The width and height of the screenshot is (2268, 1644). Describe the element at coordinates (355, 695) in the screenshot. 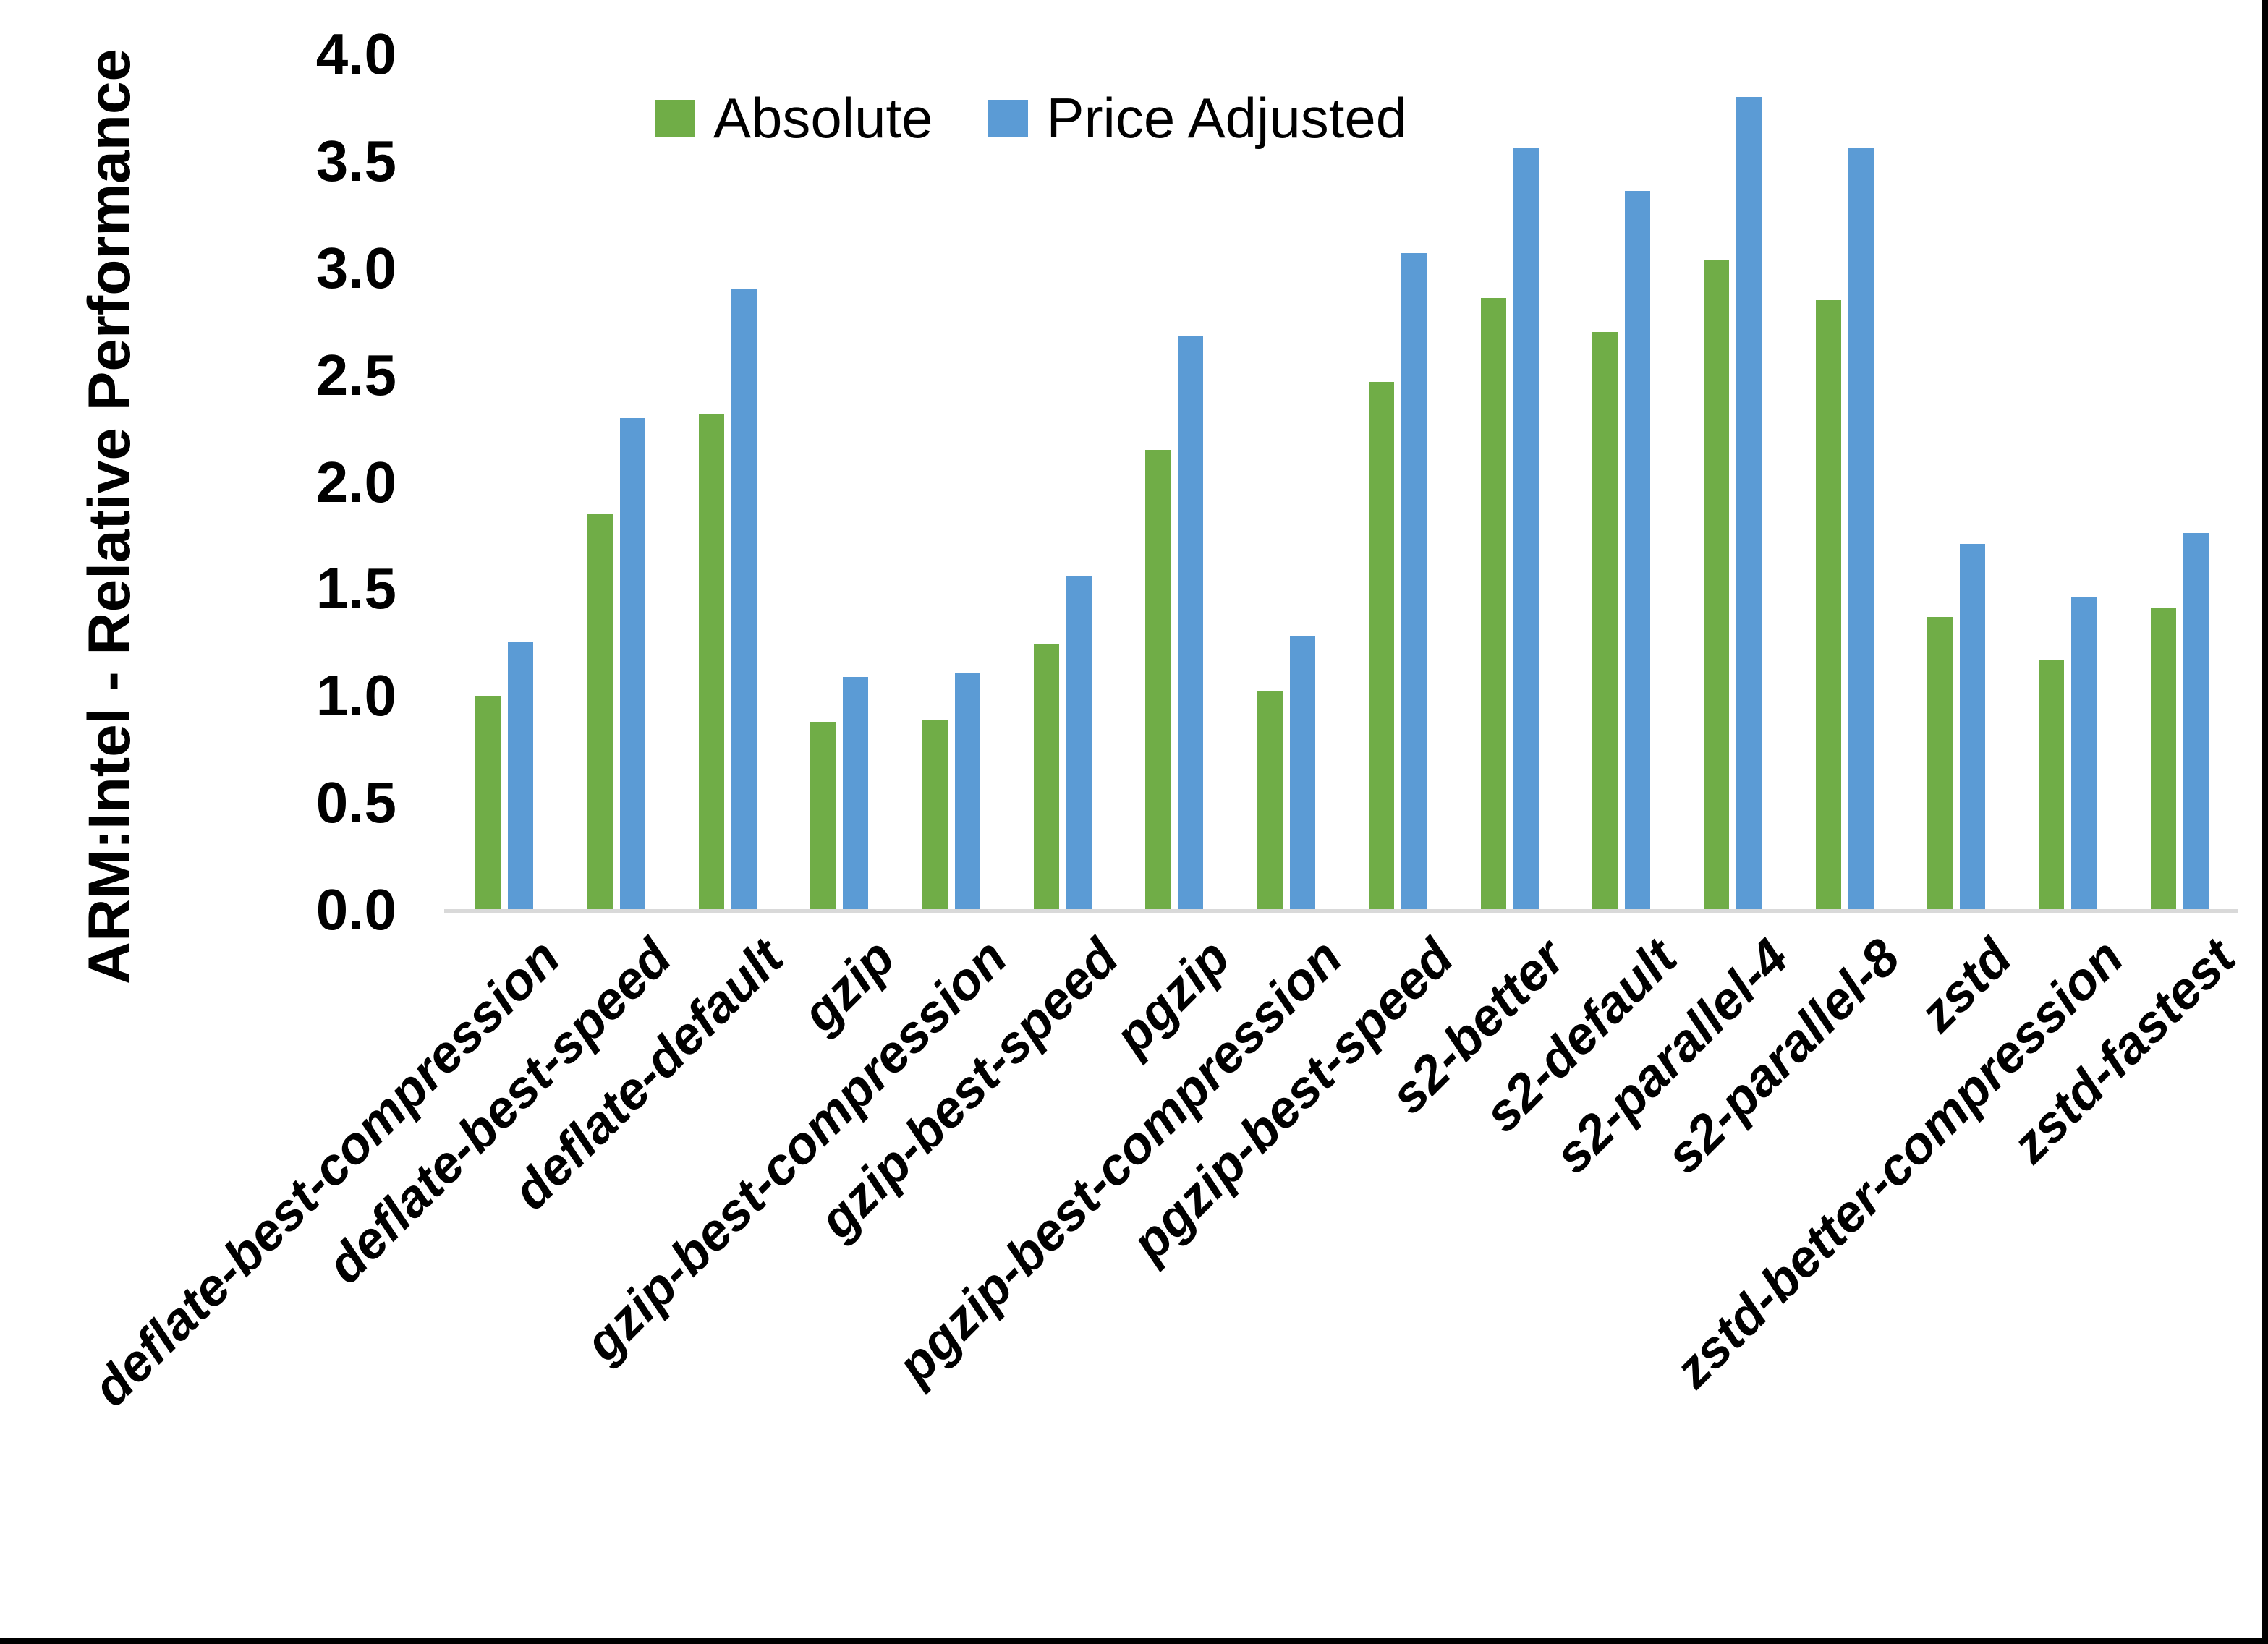

I see `y-tick-label: 1.0` at that location.